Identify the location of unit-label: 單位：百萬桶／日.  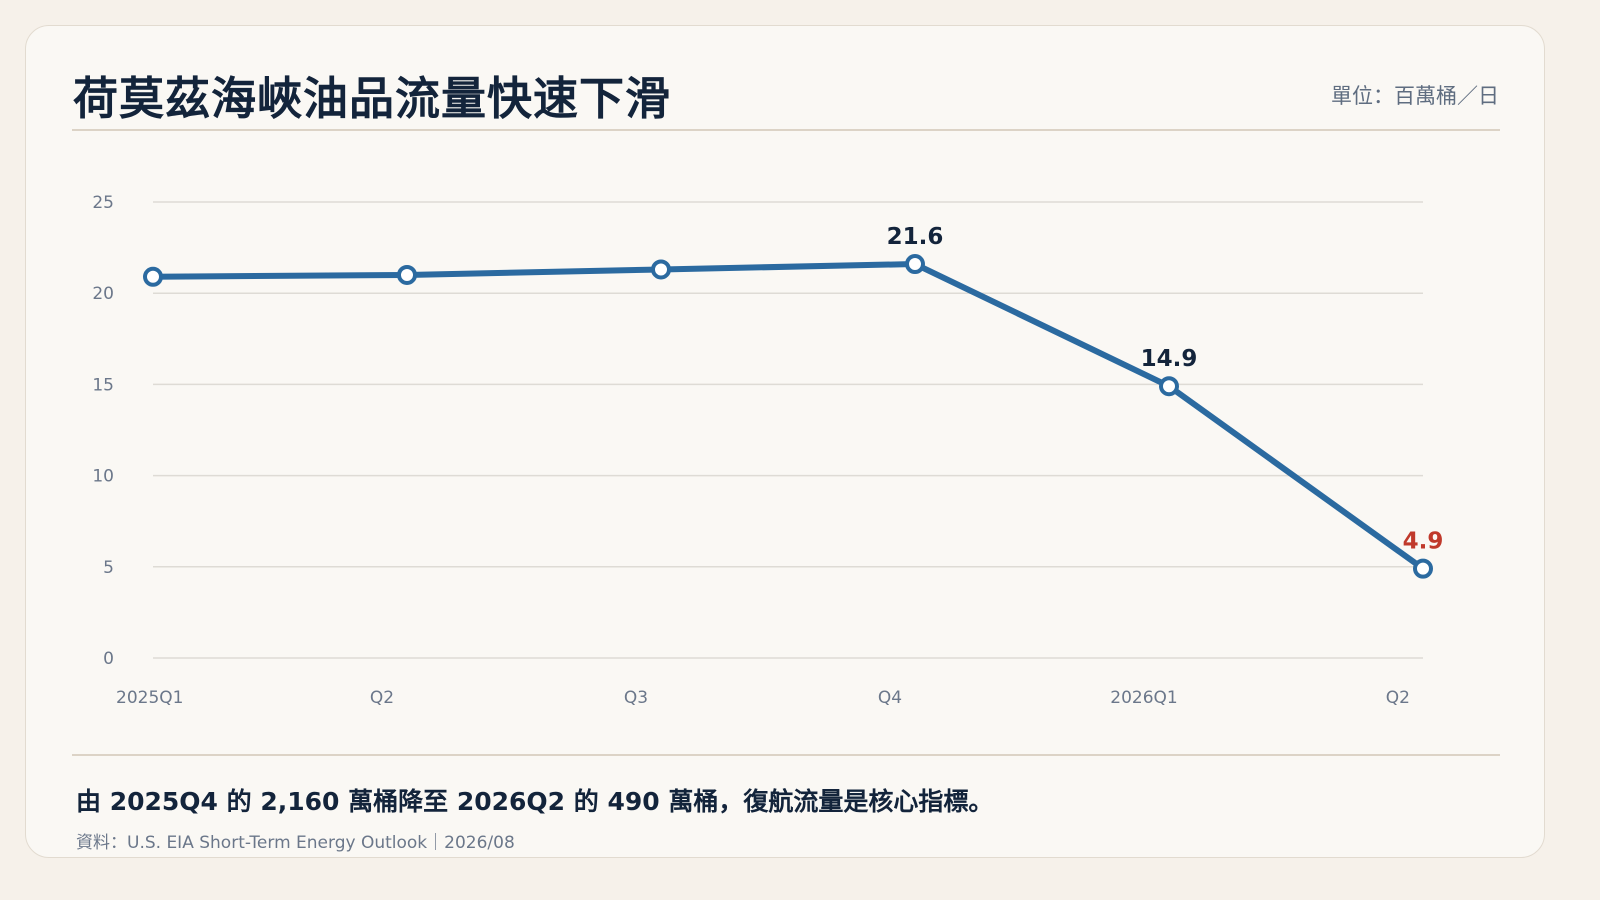
(1415, 96).